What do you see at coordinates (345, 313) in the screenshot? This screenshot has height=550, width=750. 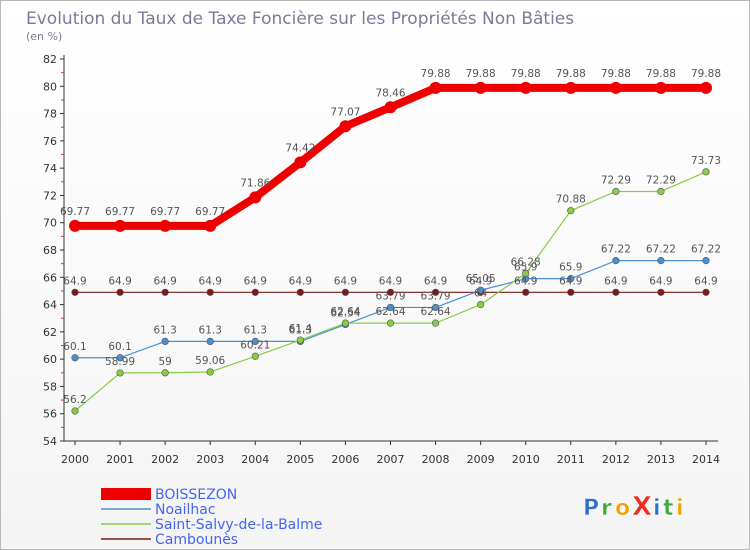 I see `data-label: 62.54` at bounding box center [345, 313].